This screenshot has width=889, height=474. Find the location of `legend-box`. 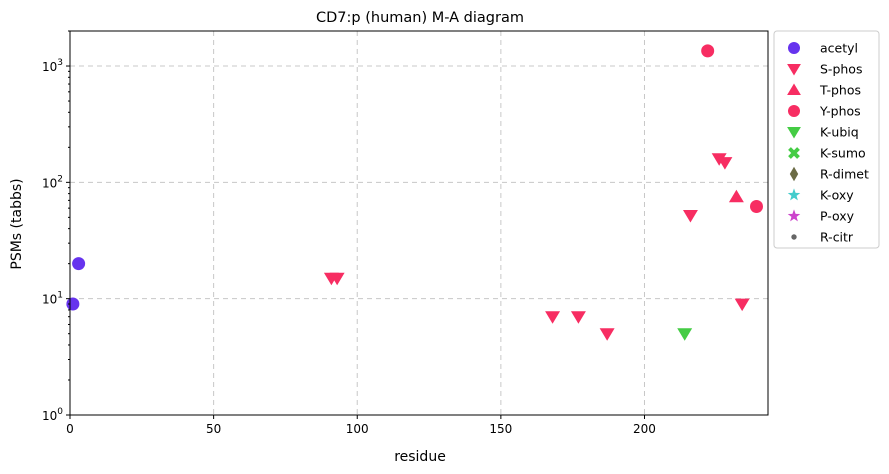

legend-box is located at coordinates (826, 139).